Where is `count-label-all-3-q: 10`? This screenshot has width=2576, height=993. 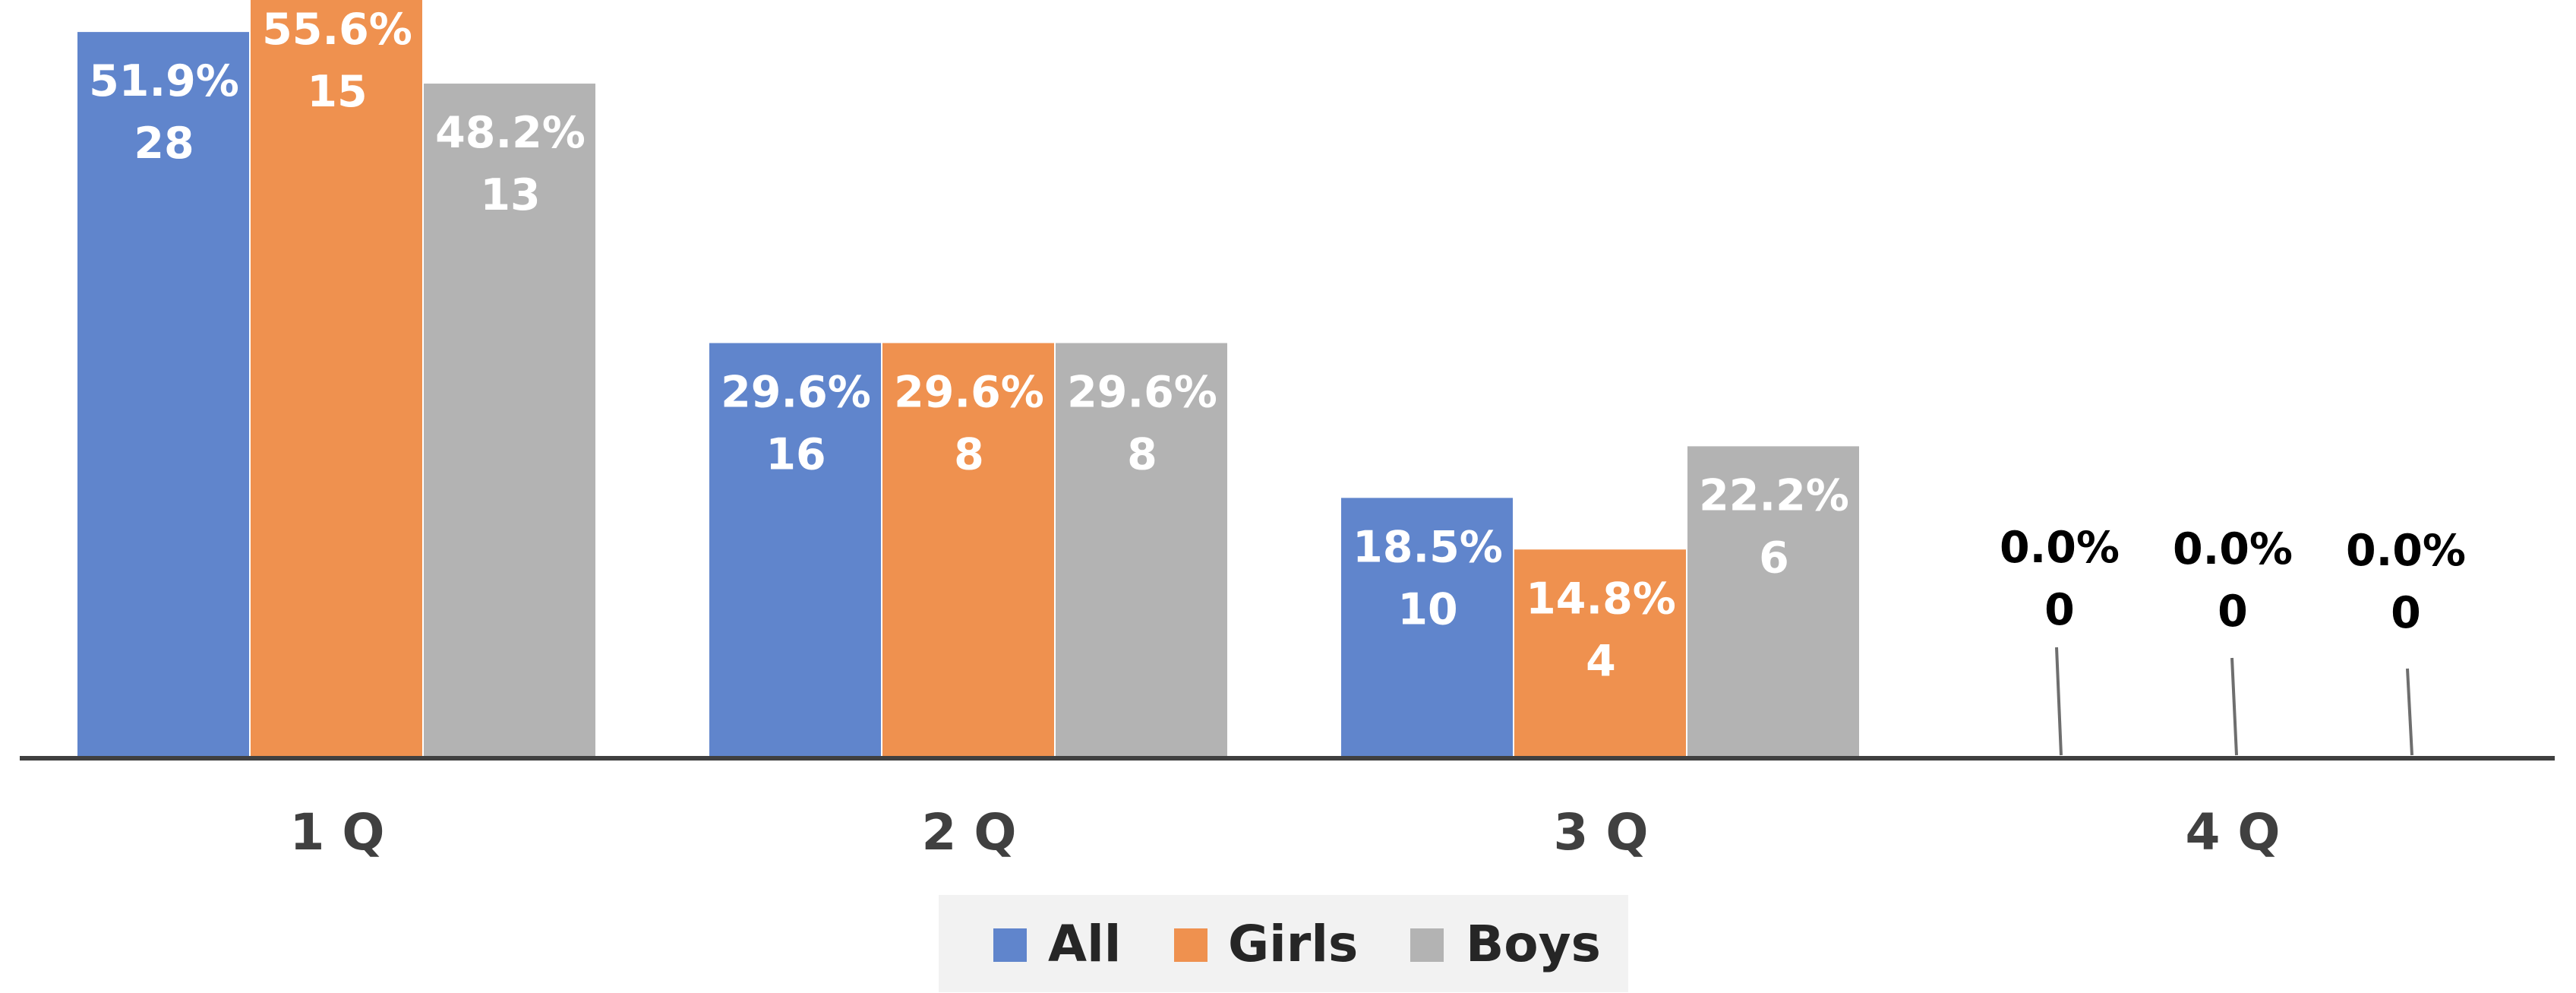 count-label-all-3-q: 10 is located at coordinates (1427, 609).